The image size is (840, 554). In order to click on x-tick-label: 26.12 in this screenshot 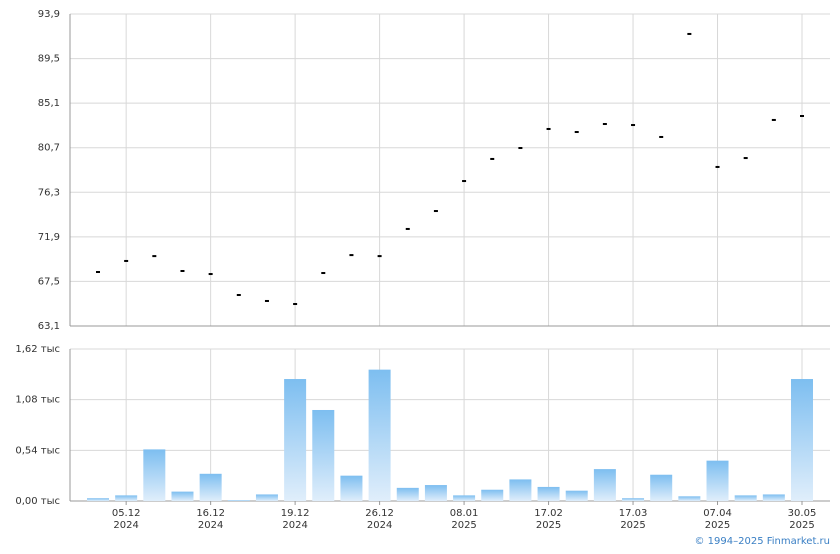, I will do `click(379, 513)`.